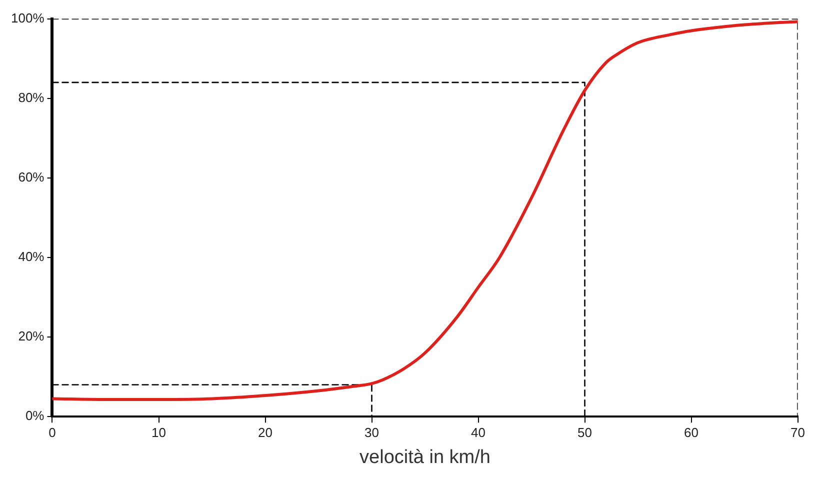 The height and width of the screenshot is (483, 819). What do you see at coordinates (31, 177) in the screenshot?
I see `y-tick-label: 60%` at bounding box center [31, 177].